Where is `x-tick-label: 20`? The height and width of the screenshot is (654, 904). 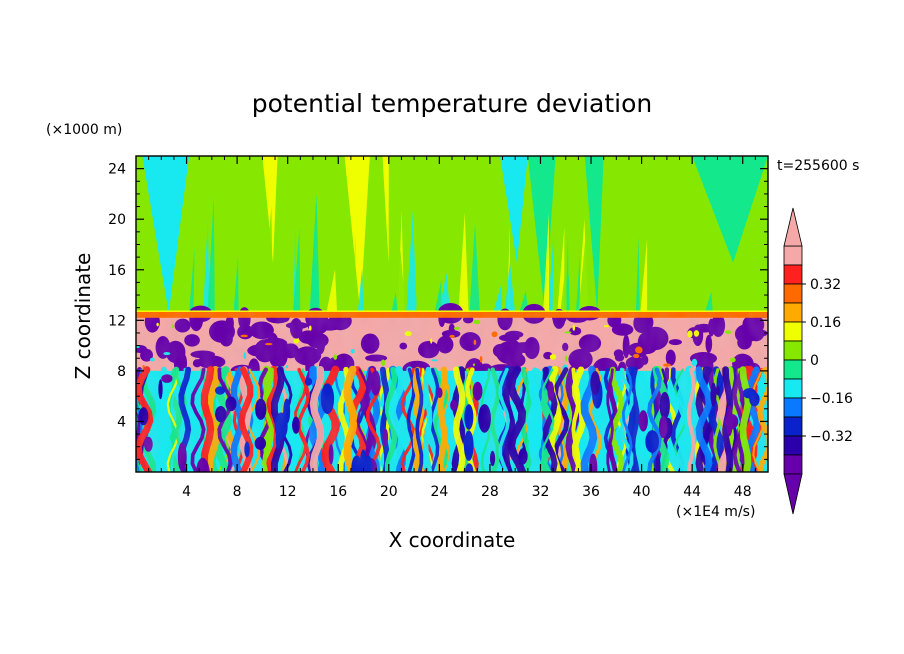 x-tick-label: 20 is located at coordinates (389, 492).